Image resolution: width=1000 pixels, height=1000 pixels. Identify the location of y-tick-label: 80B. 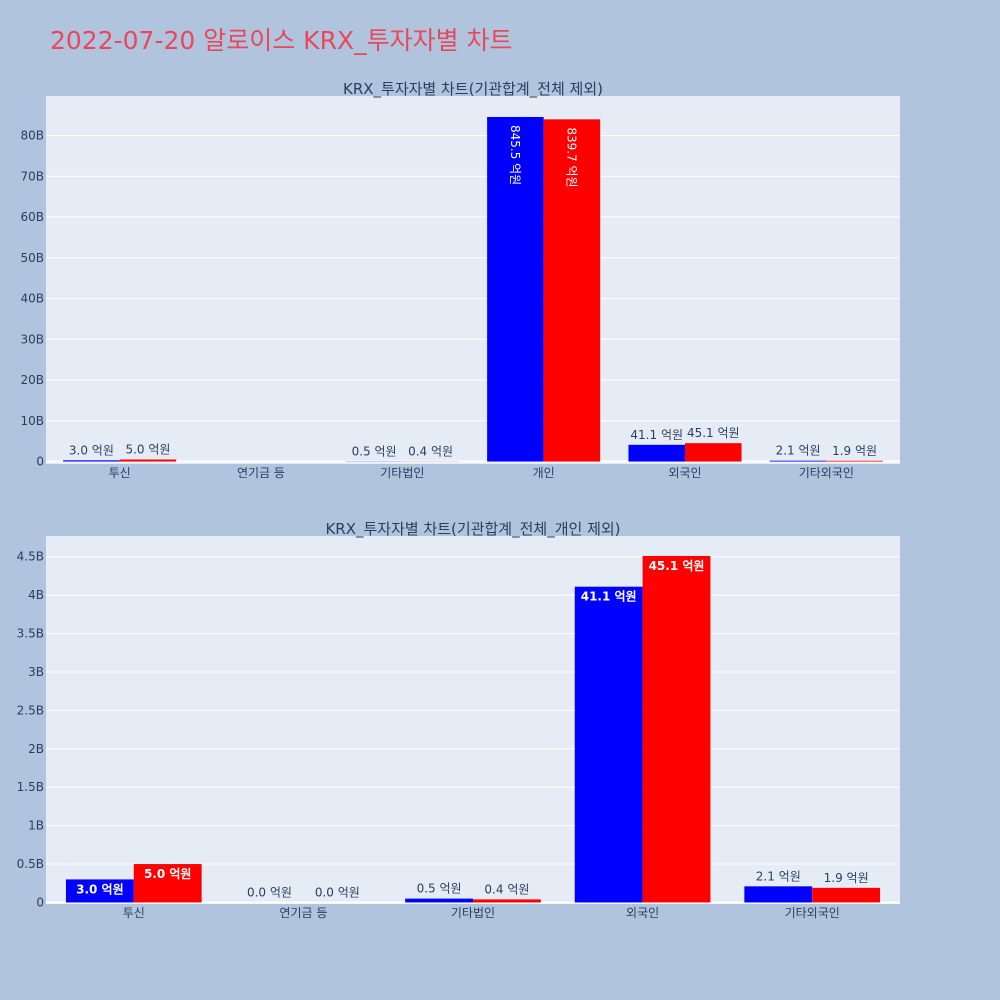
(32, 136).